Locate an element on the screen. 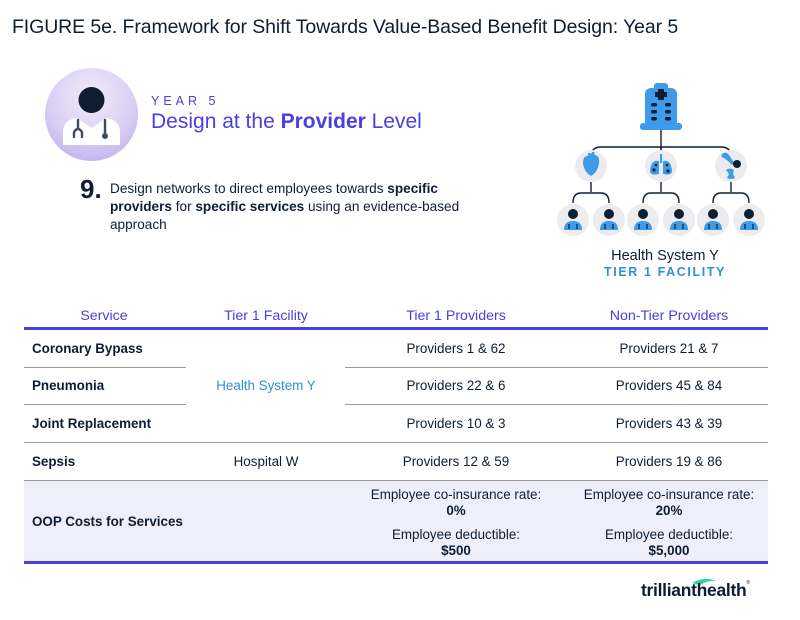  cell-facility-hospital-w: Hospital W is located at coordinates (266, 461).